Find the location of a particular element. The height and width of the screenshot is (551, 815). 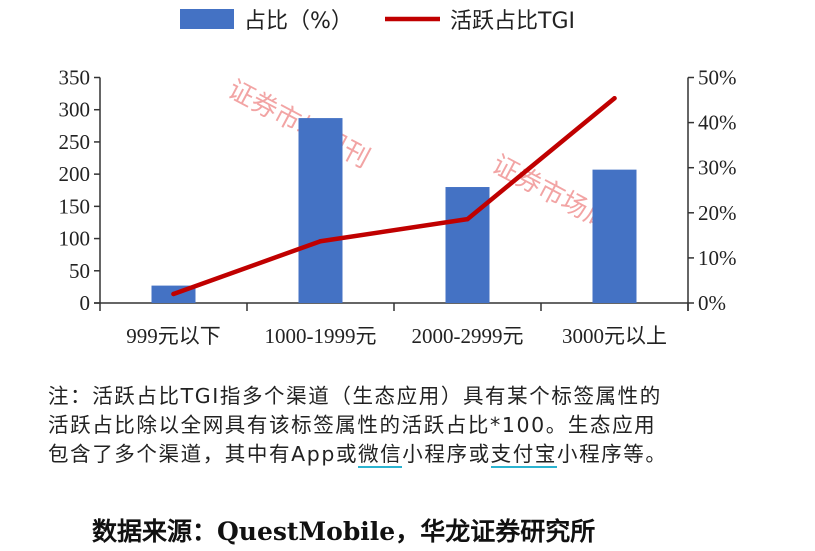

note-text: 小程序等。 is located at coordinates (612, 454).